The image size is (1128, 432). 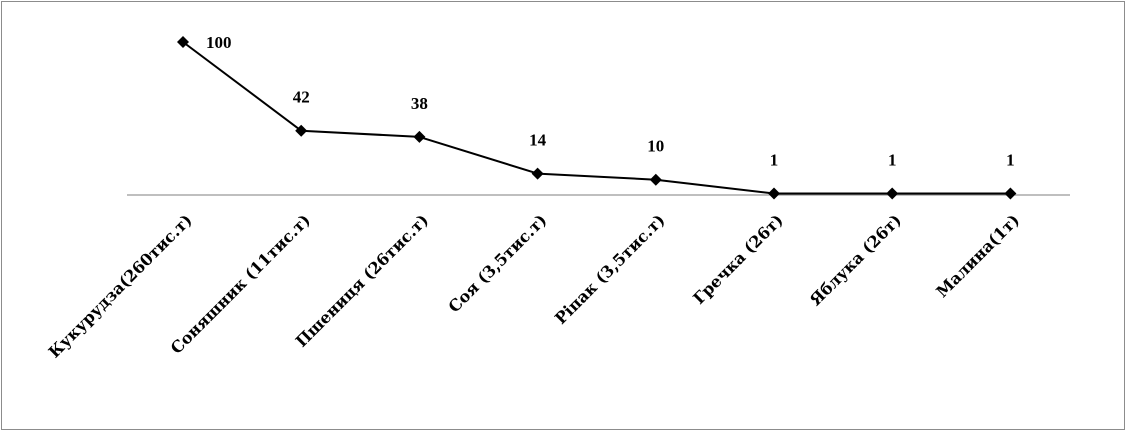 What do you see at coordinates (738, 259) in the screenshot?
I see `x-tick-label: Гречка (26т)` at bounding box center [738, 259].